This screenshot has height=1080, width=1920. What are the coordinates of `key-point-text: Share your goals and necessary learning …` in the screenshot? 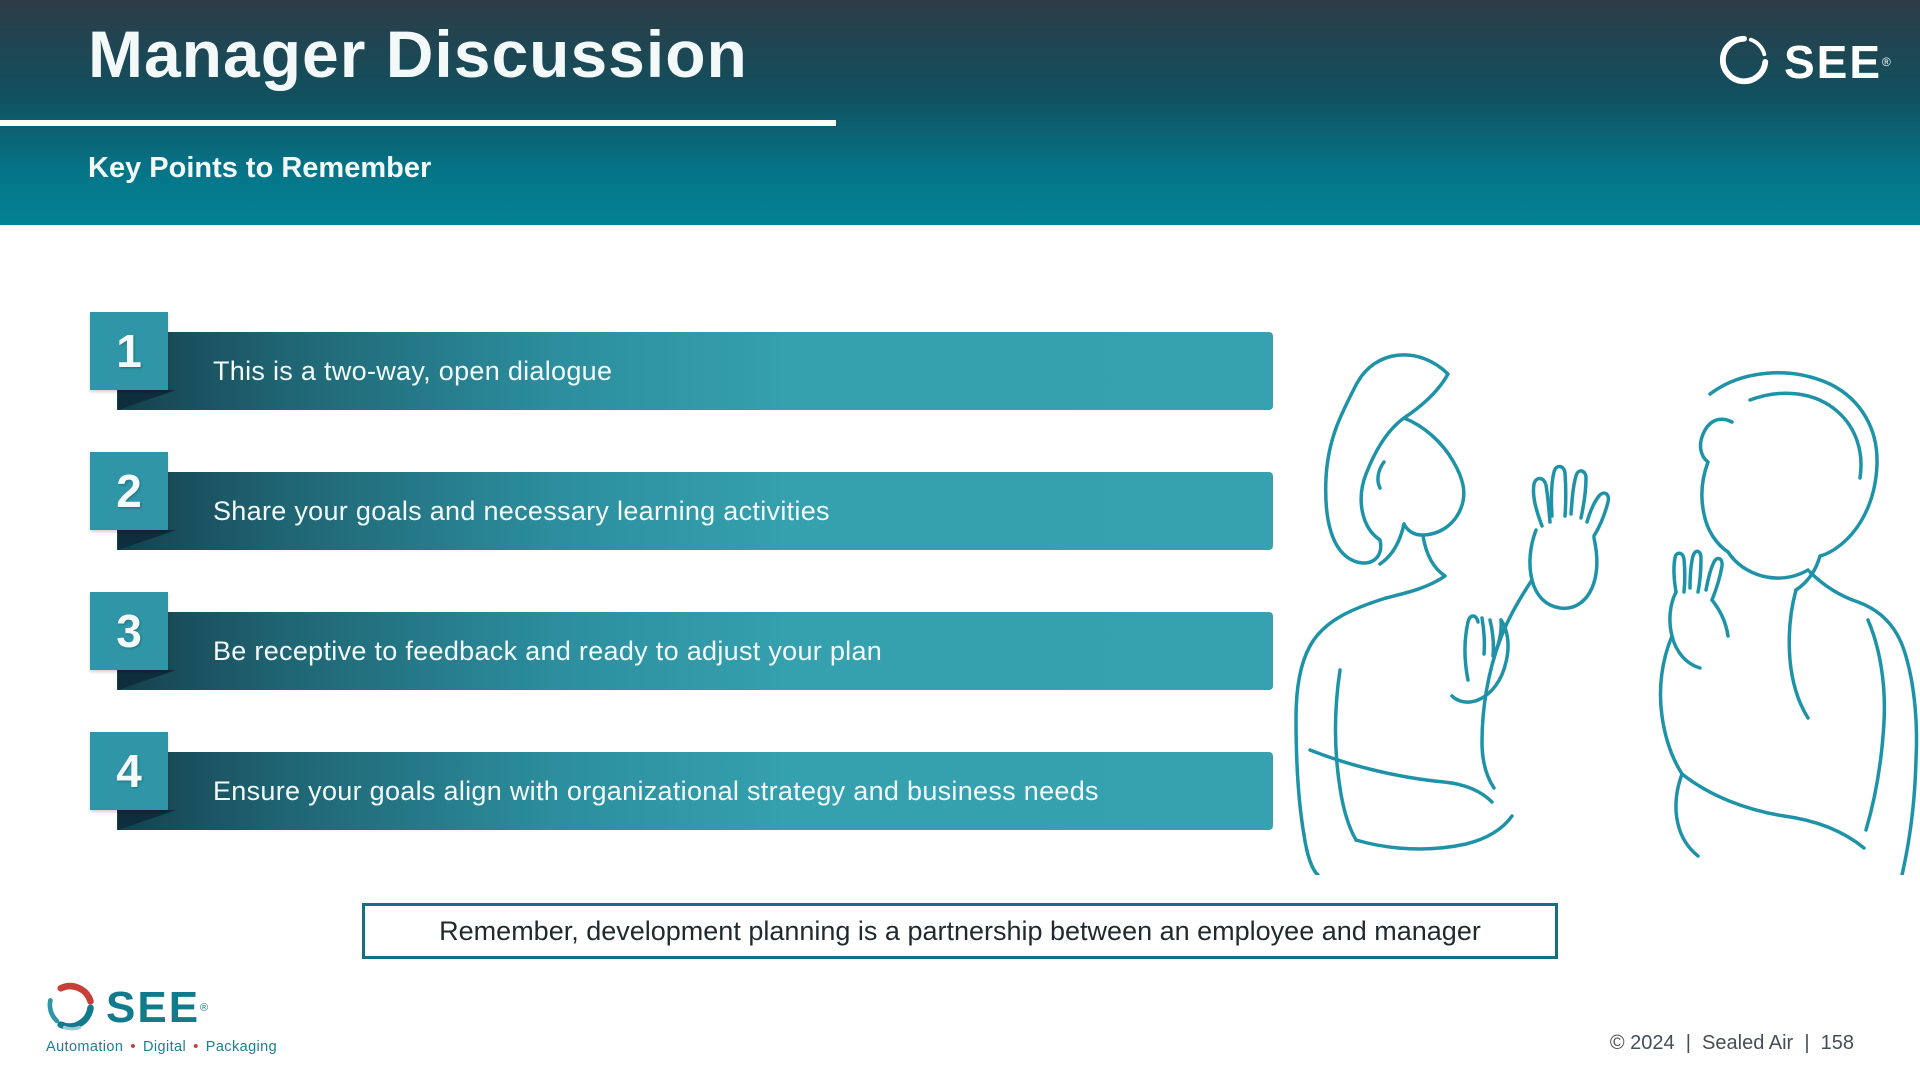 It's located at (521, 510).